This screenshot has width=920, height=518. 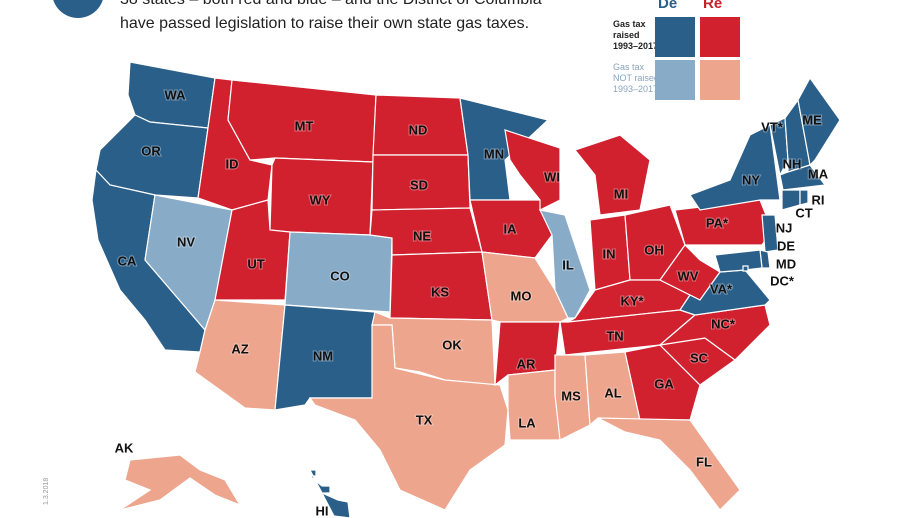 What do you see at coordinates (494, 153) in the screenshot?
I see `state-label: MN` at bounding box center [494, 153].